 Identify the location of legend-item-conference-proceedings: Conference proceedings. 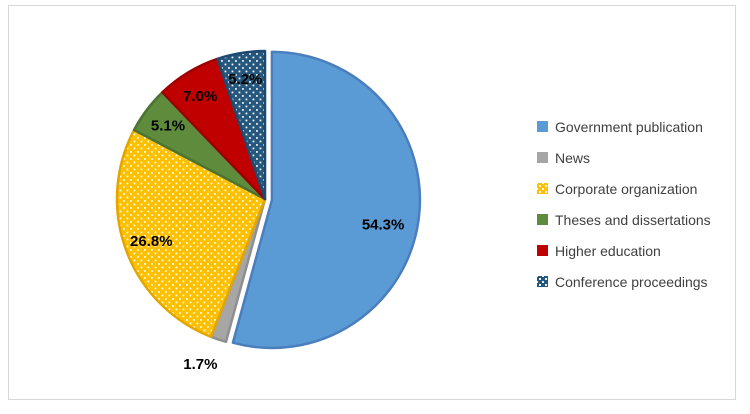
(624, 281).